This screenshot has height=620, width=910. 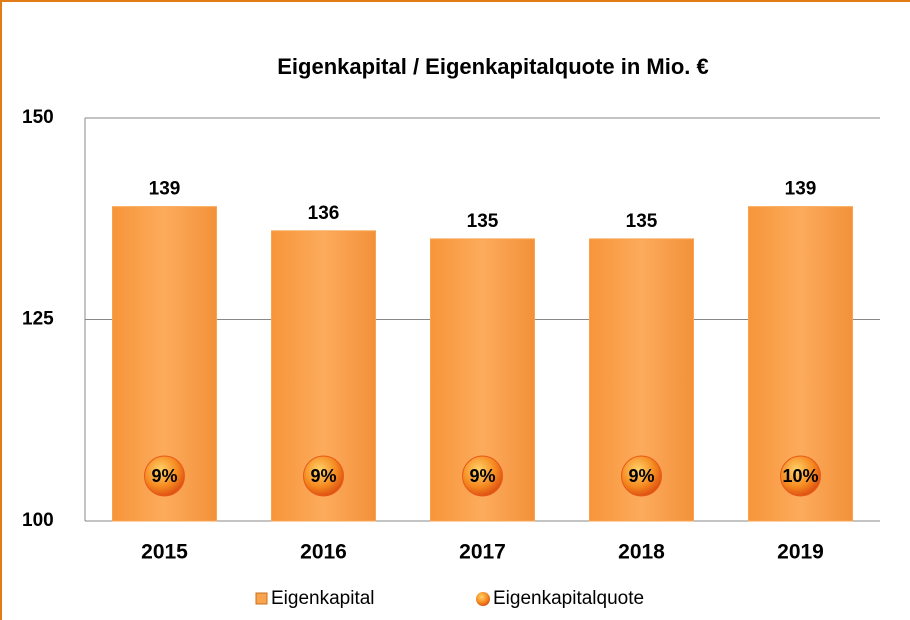 What do you see at coordinates (323, 598) in the screenshot?
I see `legend-label: Eigenkapital` at bounding box center [323, 598].